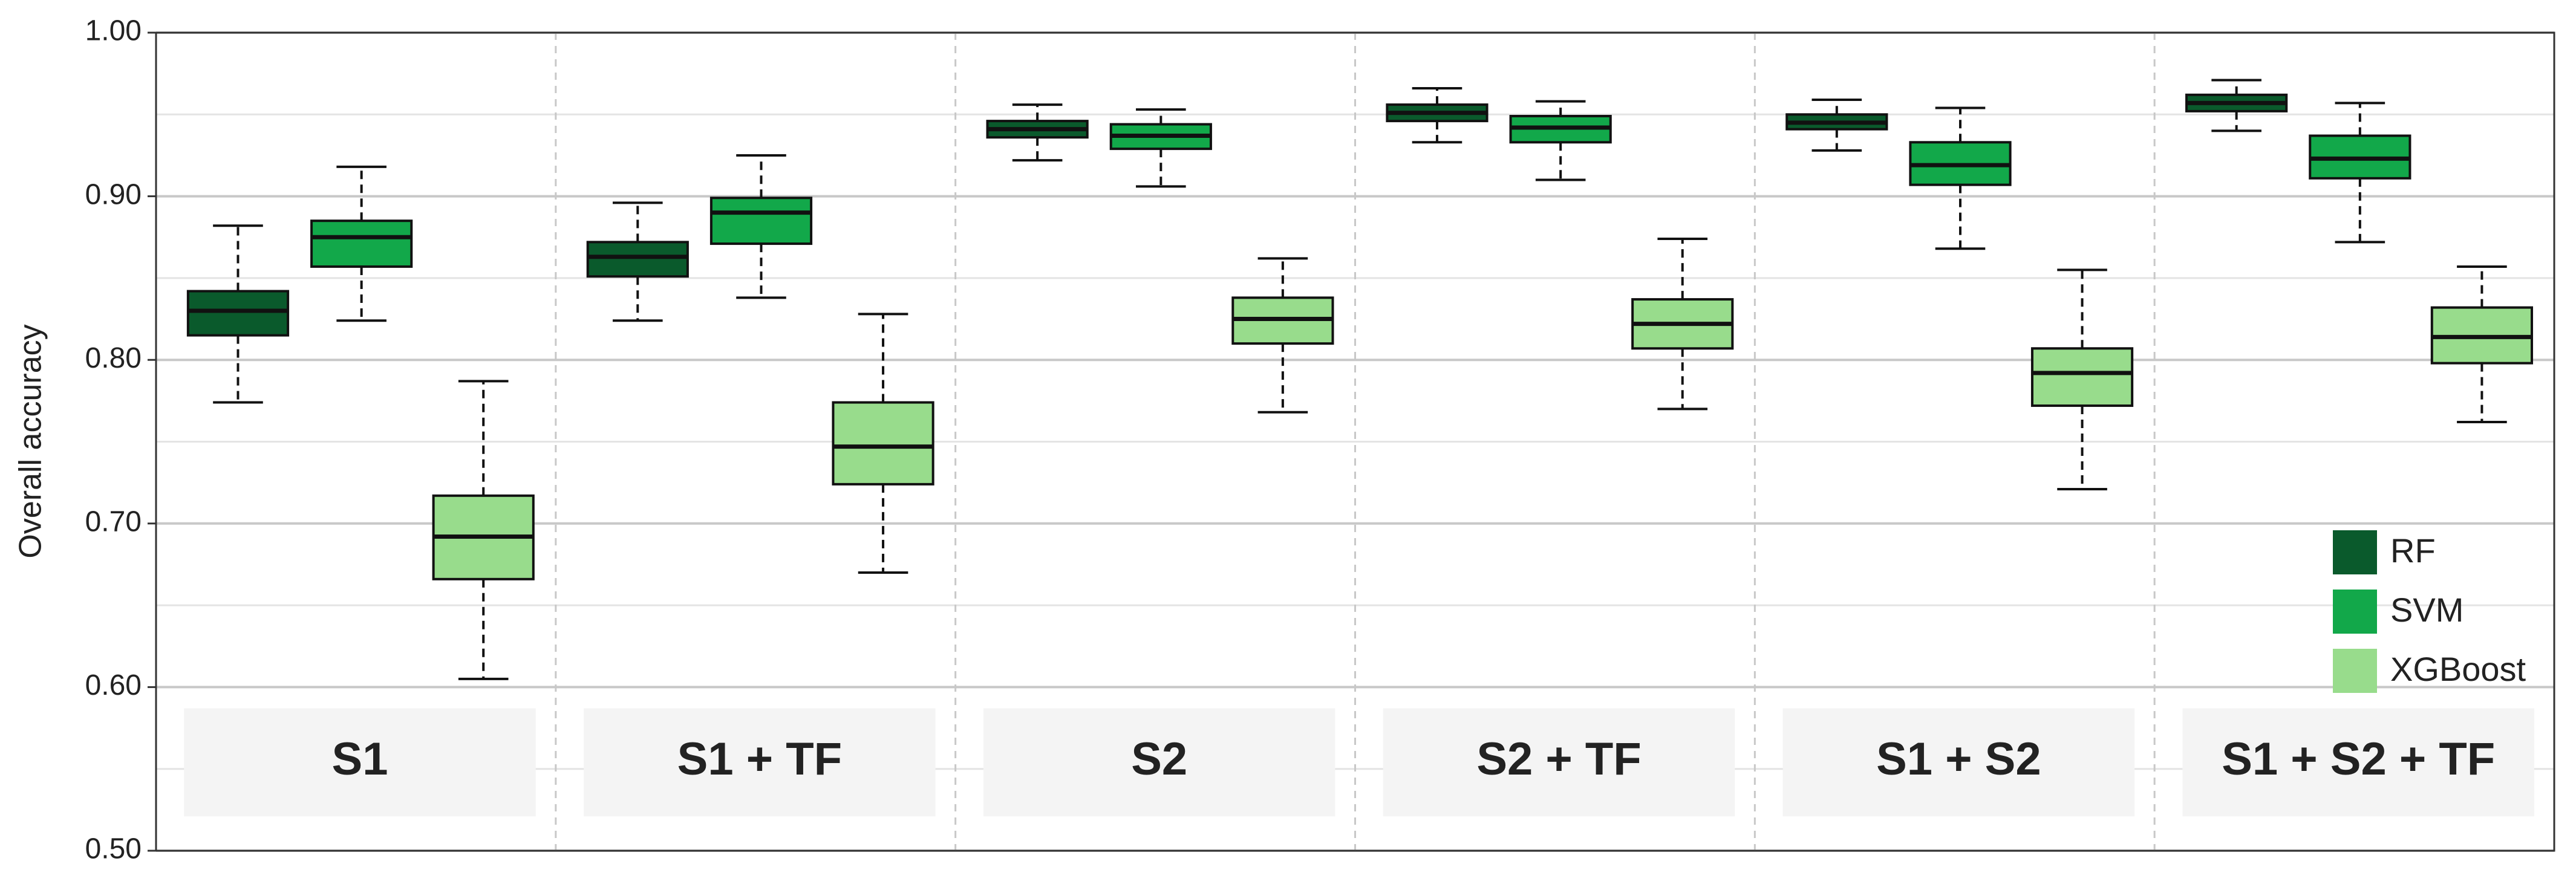  I want to click on group-label: S1 + TF, so click(759, 759).